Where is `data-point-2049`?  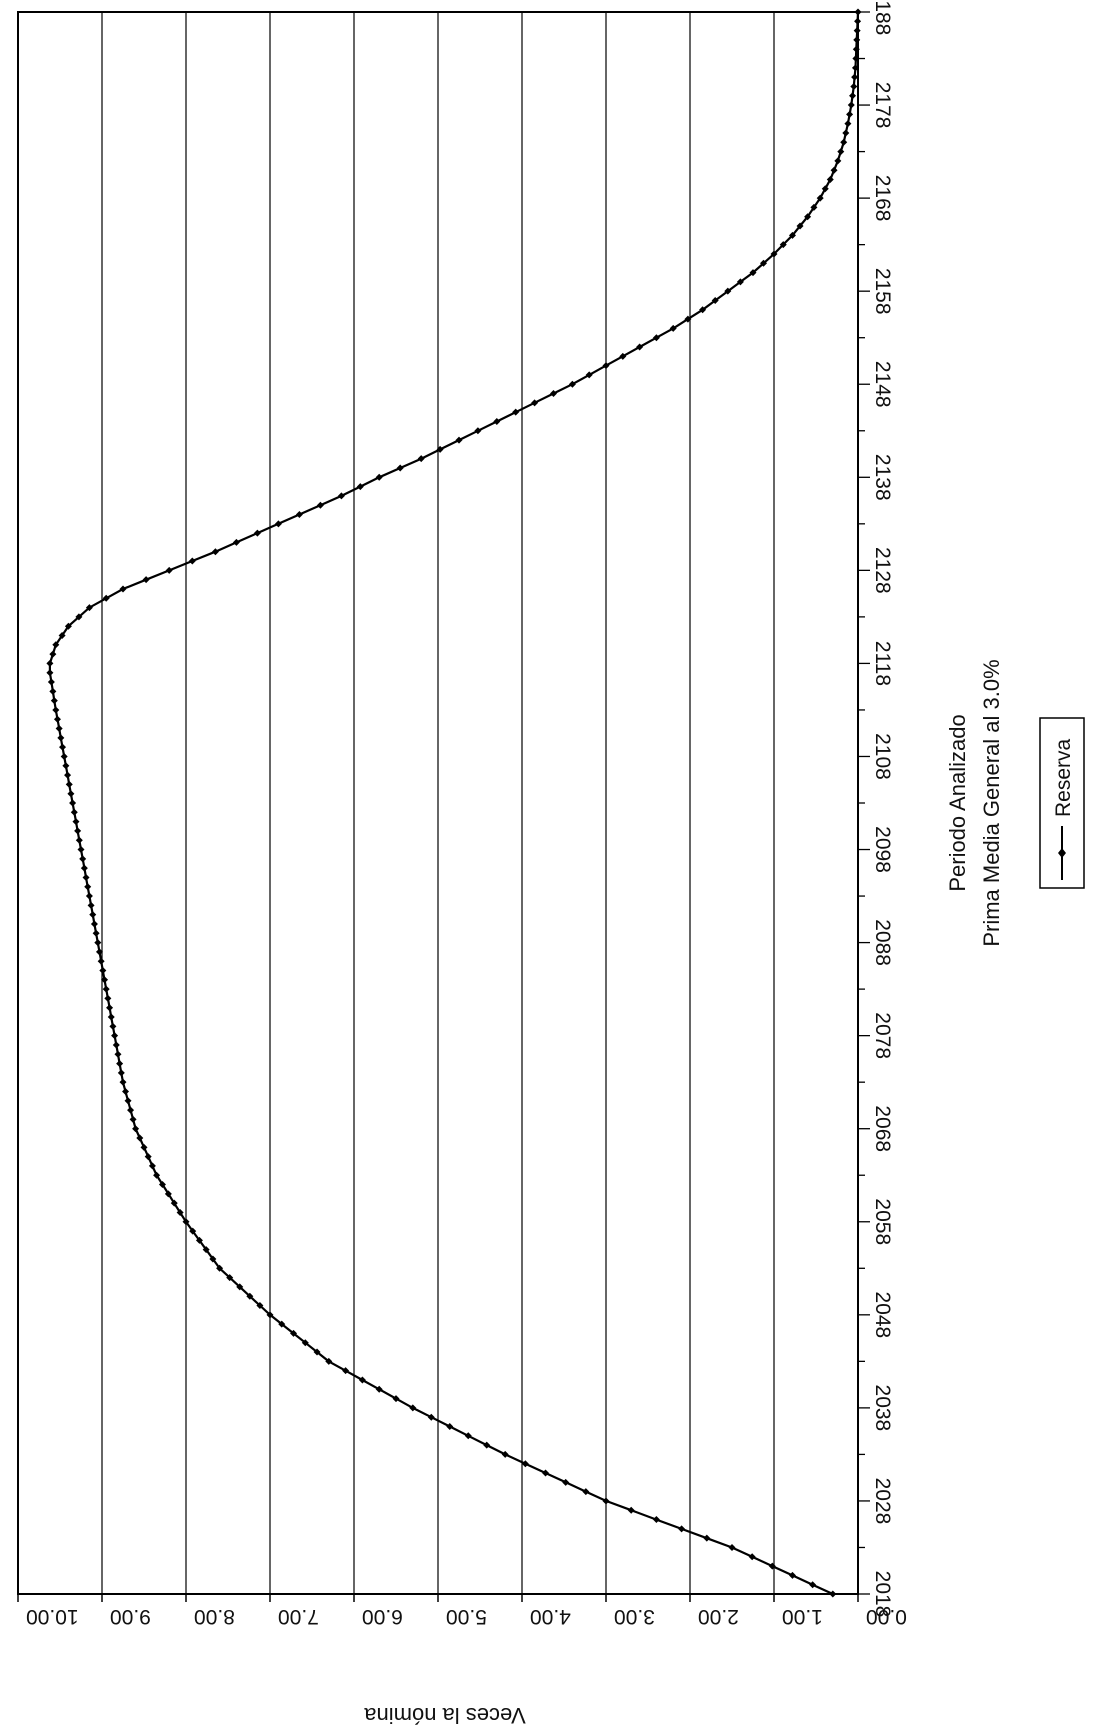 data-point-2049 is located at coordinates (260, 1306).